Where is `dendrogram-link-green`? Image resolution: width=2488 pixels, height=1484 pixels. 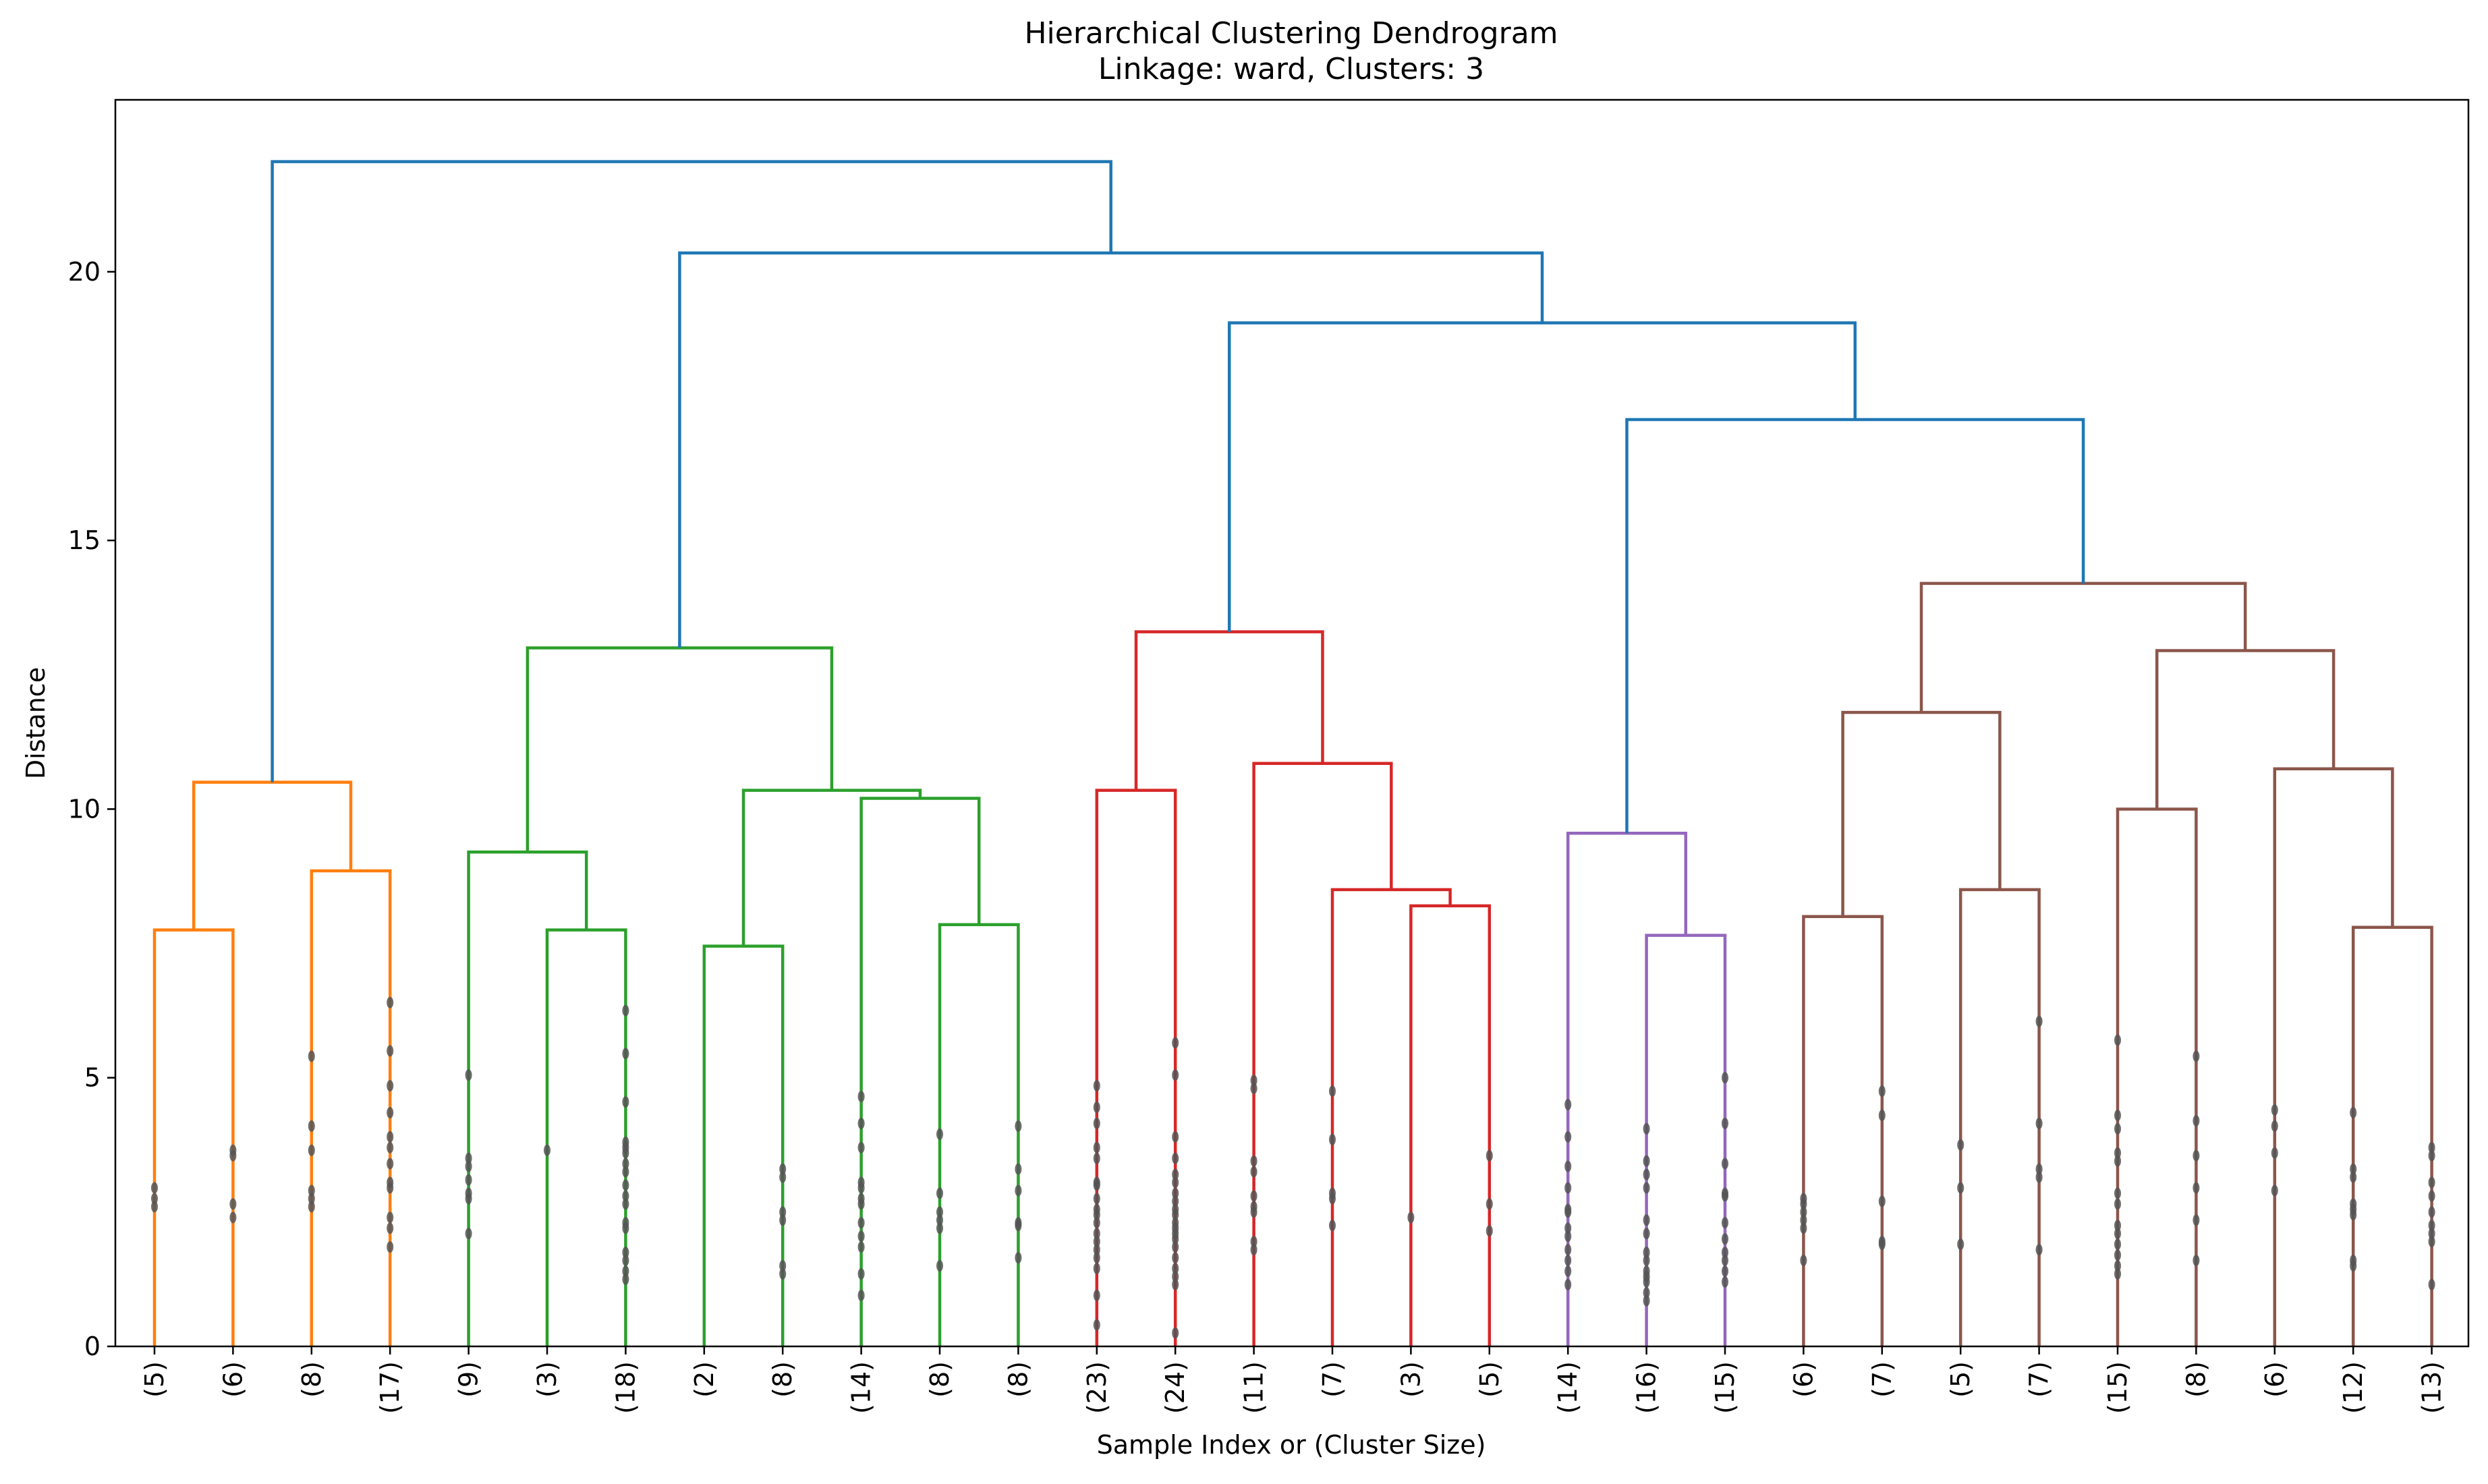 dendrogram-link-green is located at coordinates (979, 1135).